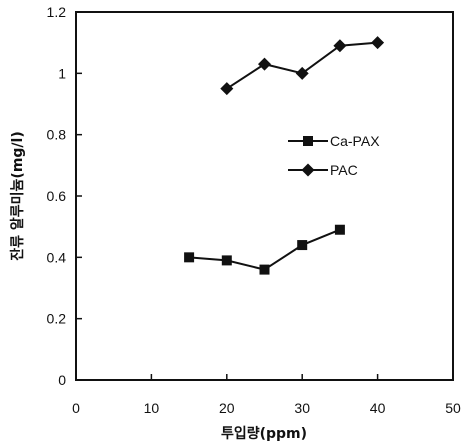 The image size is (469, 445). I want to click on y-tick-label: 0.2, so click(57, 319).